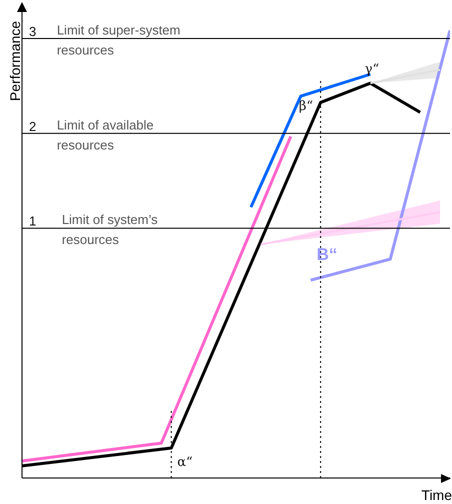  I want to click on annotation: β“, so click(306, 107).